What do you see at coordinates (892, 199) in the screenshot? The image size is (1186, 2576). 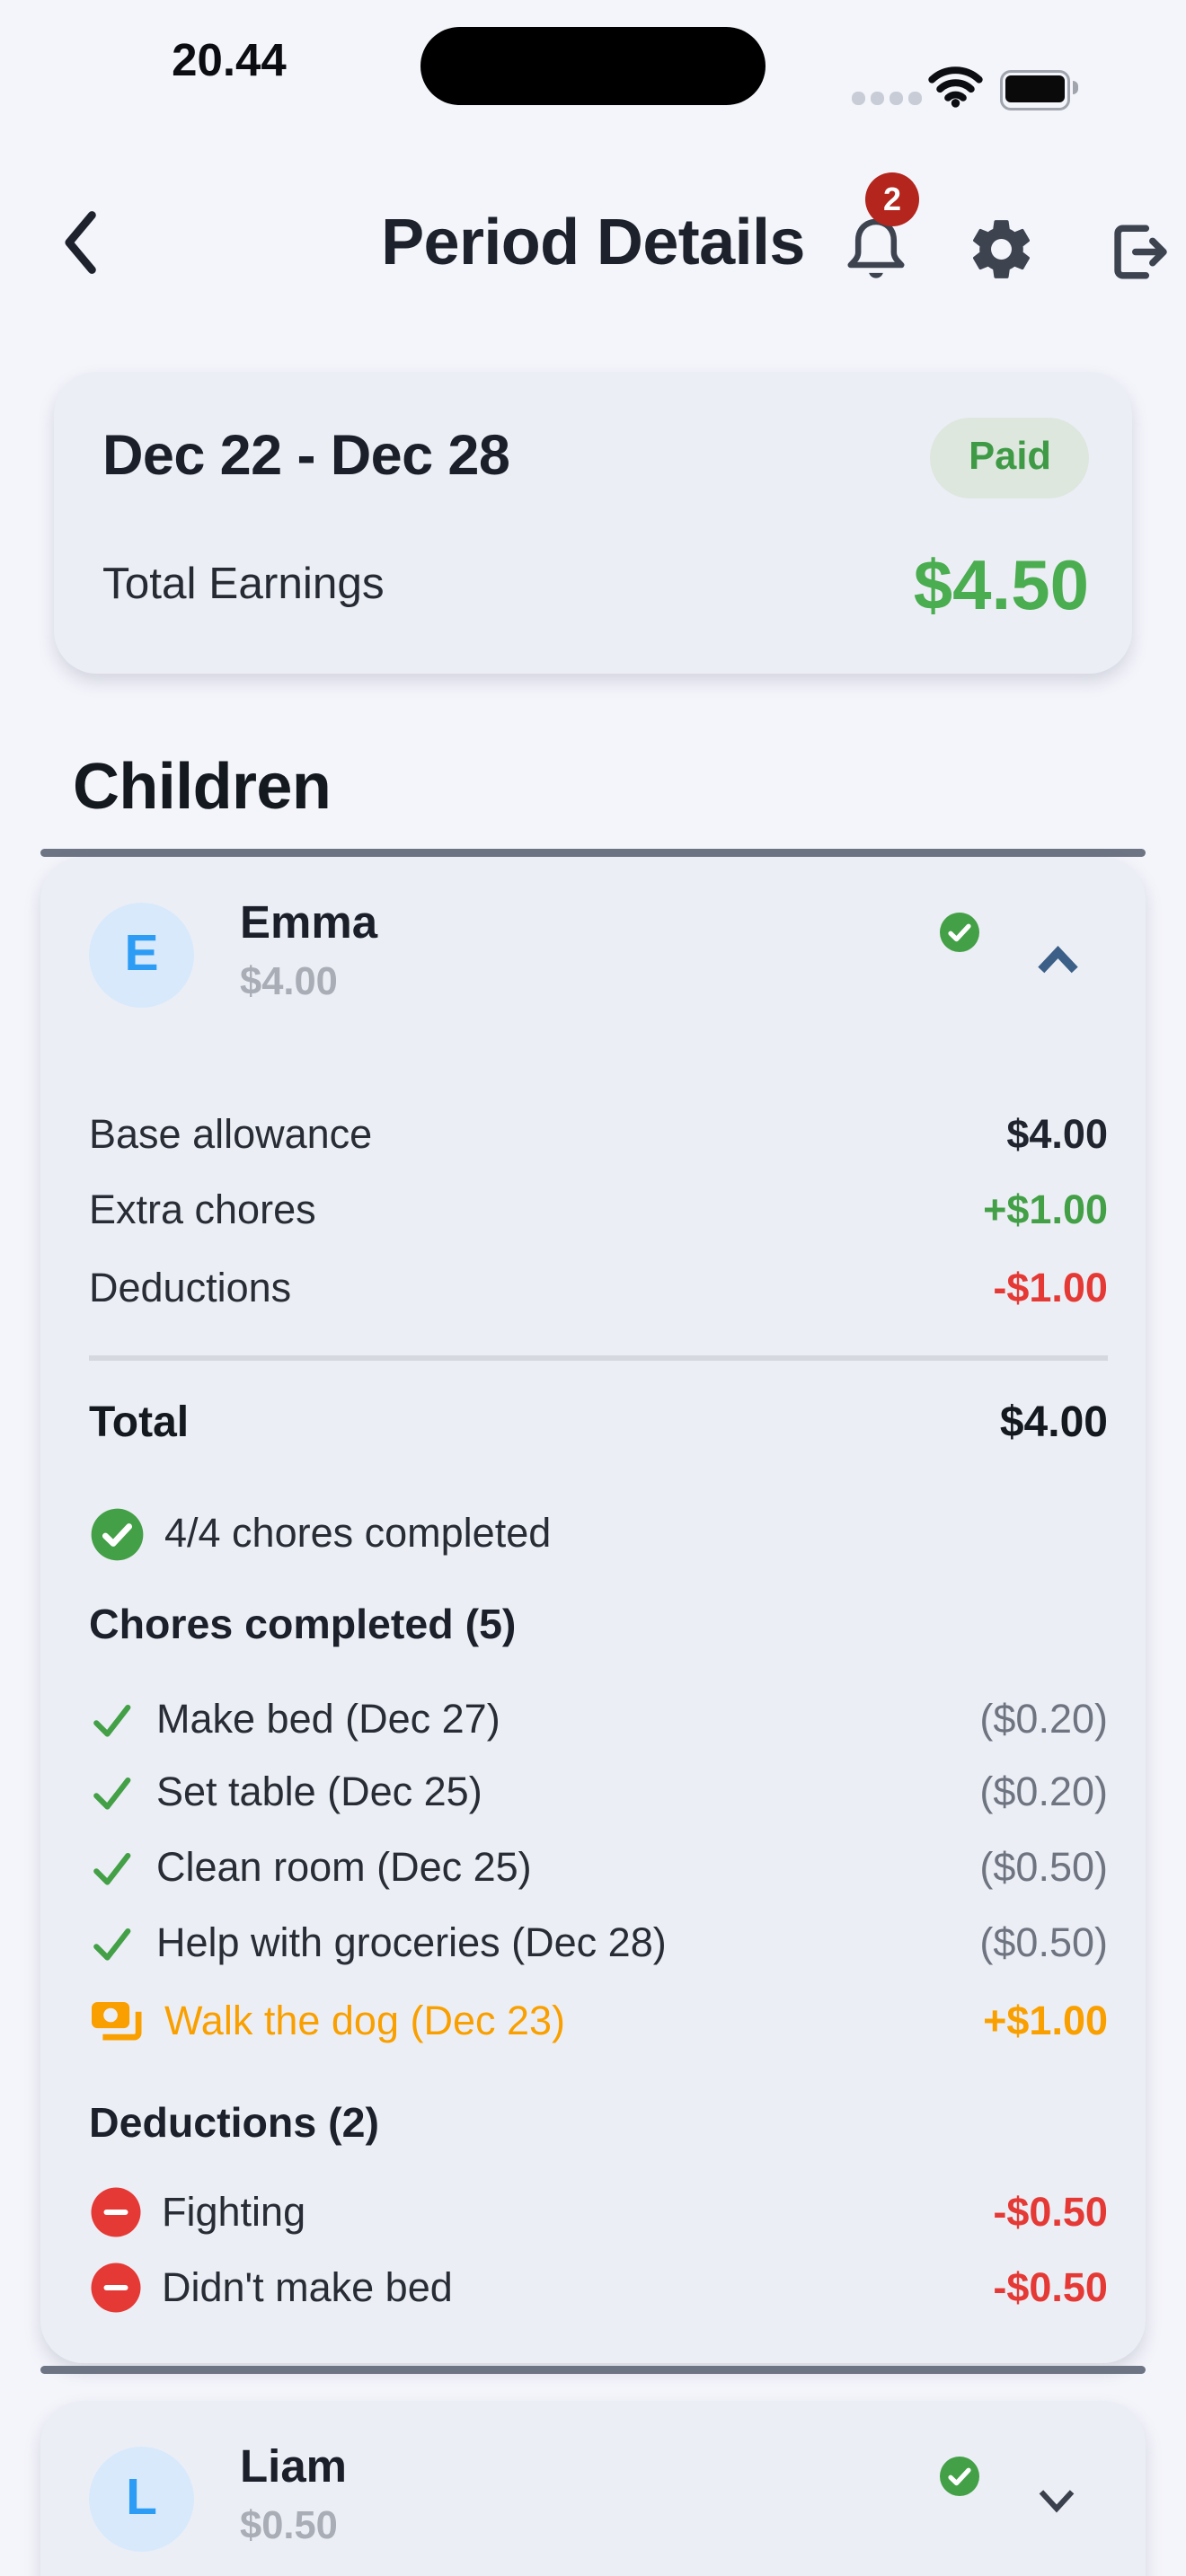 I see `notification-badge: 2` at bounding box center [892, 199].